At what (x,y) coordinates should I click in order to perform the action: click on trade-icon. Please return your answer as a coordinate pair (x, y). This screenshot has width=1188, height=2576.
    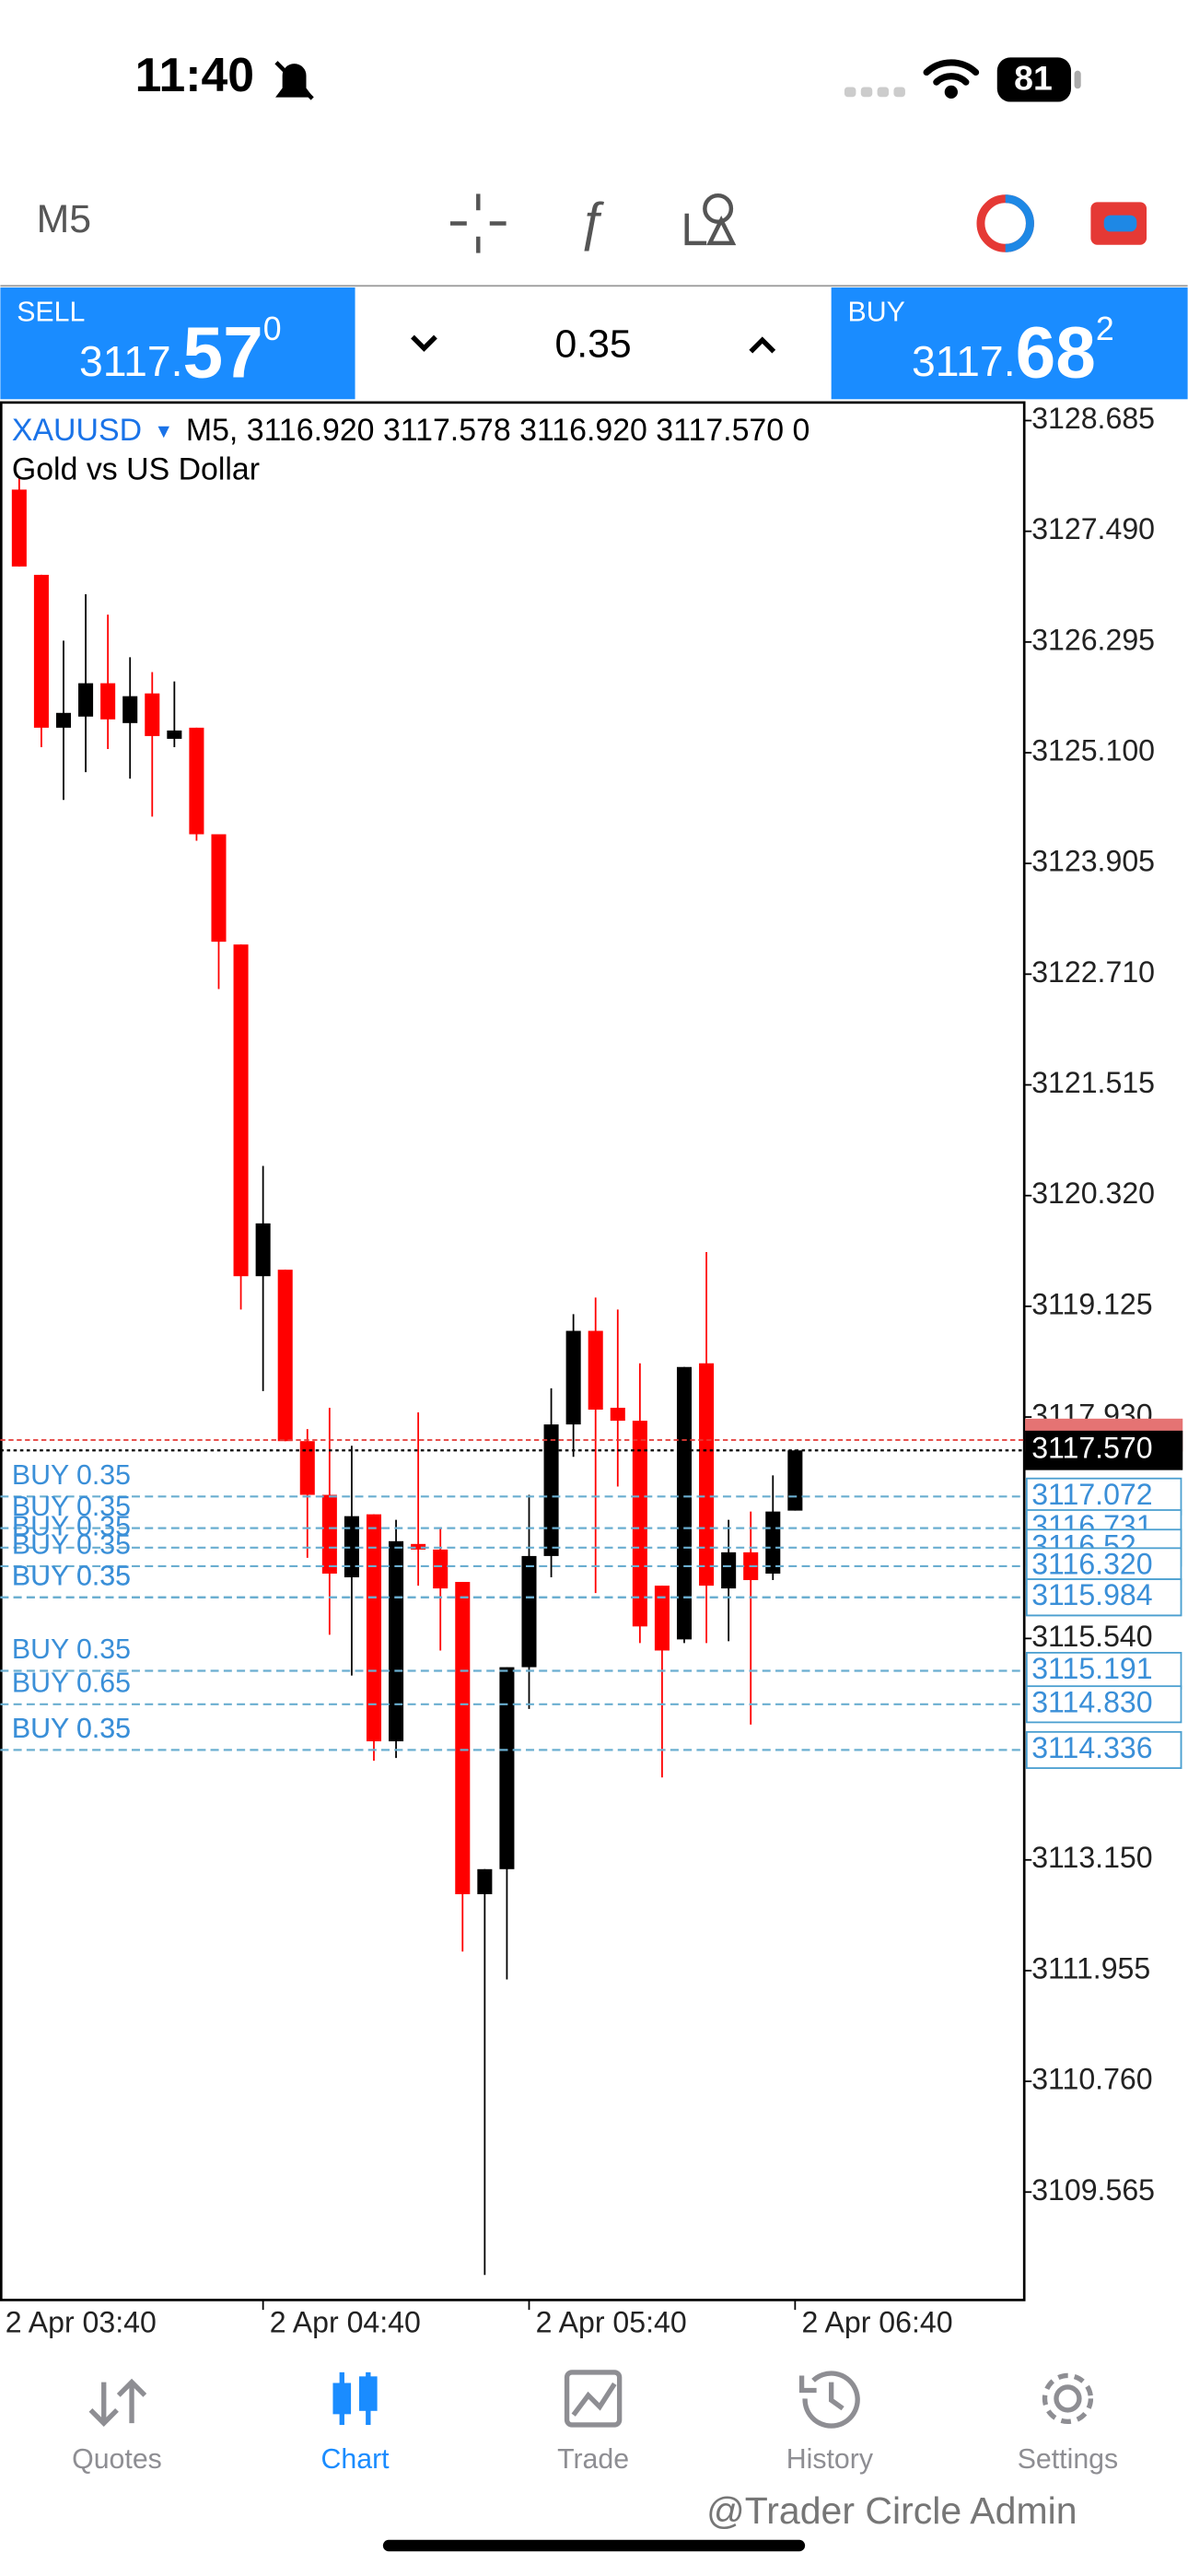
    Looking at the image, I should click on (593, 2399).